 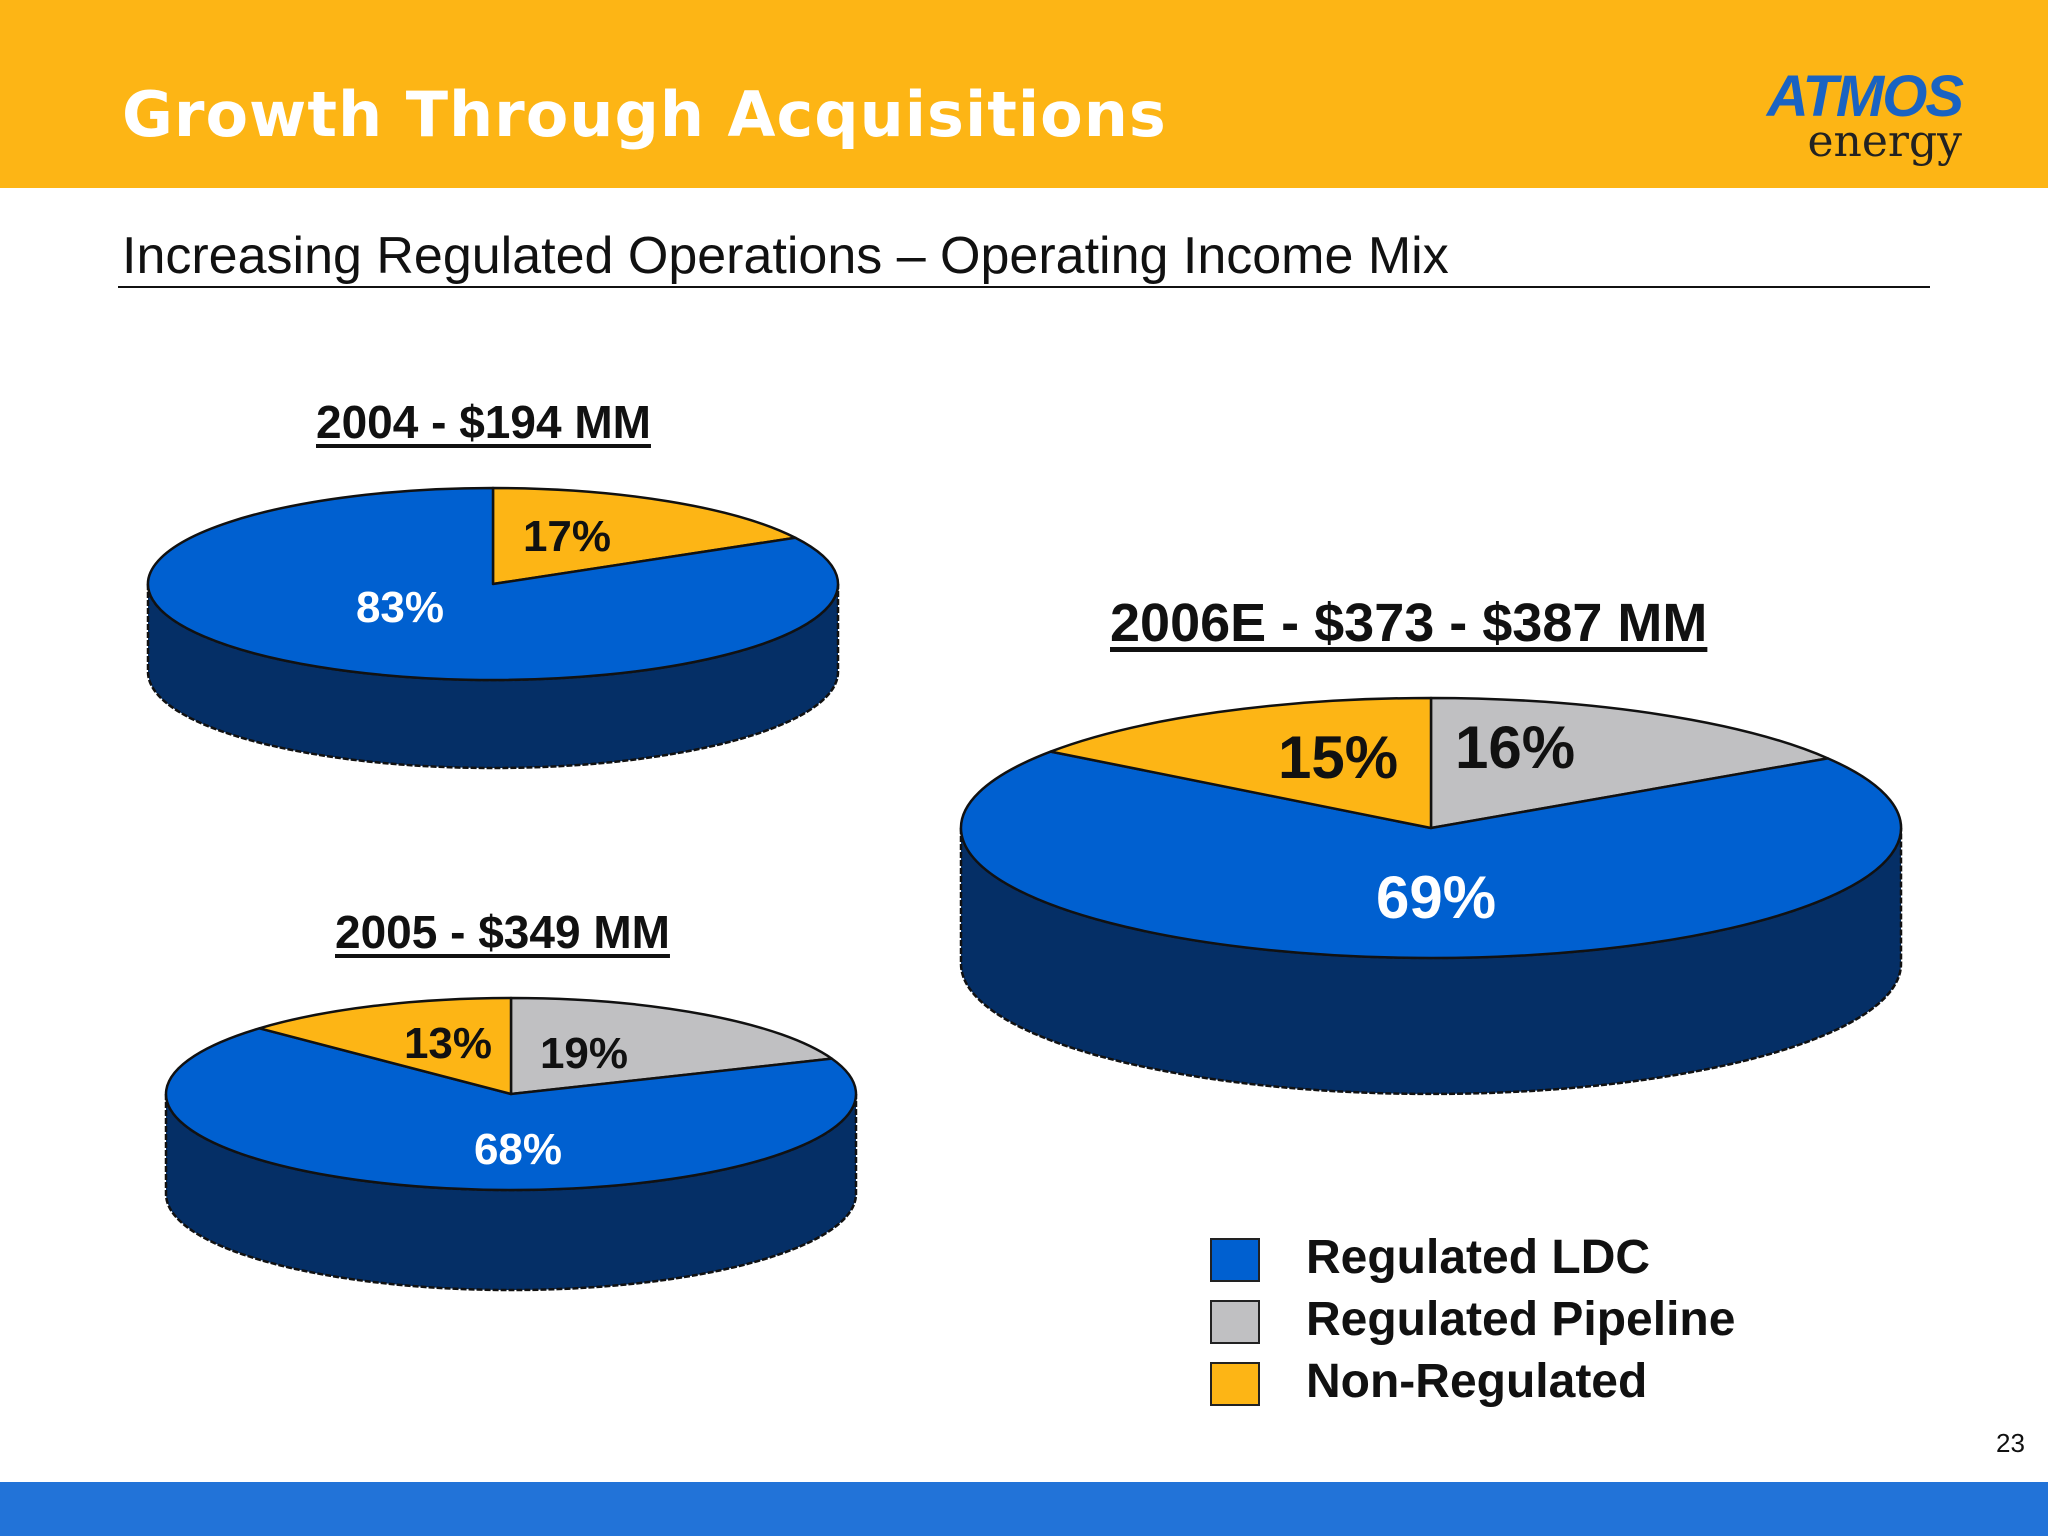 What do you see at coordinates (1436, 897) in the screenshot?
I see `pie-2006-label-regulated-ldc: 69%` at bounding box center [1436, 897].